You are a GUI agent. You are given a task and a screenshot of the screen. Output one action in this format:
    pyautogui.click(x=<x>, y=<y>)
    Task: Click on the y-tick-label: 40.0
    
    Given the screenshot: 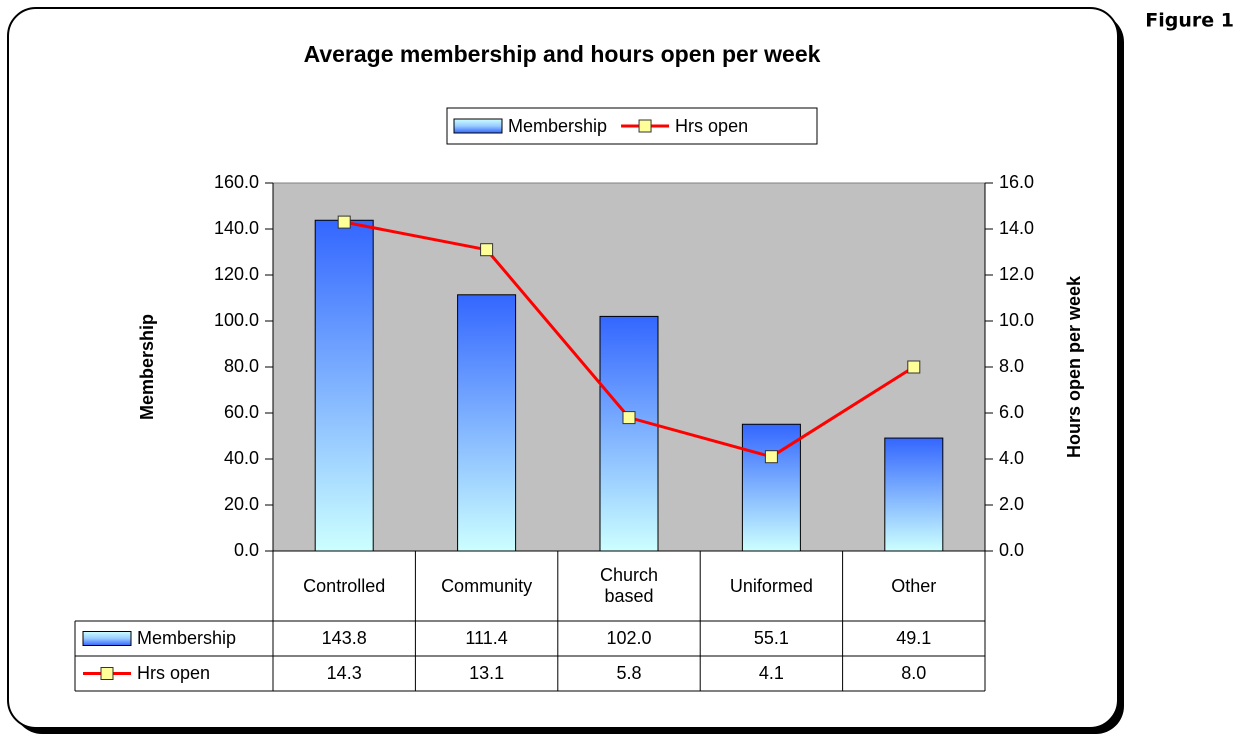 What is the action you would take?
    pyautogui.click(x=241, y=458)
    